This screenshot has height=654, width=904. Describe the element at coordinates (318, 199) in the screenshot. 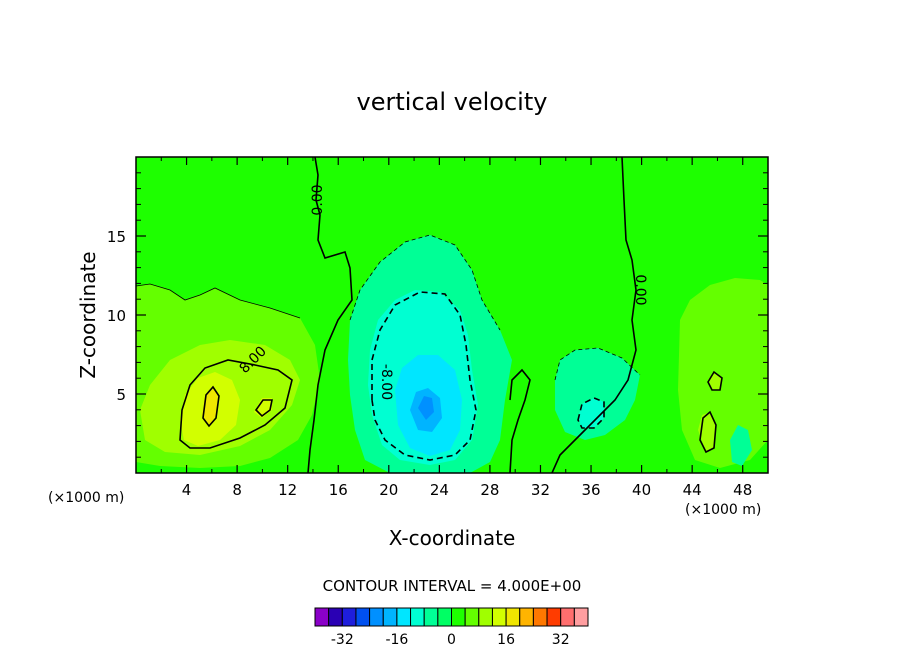

I see `contour-label-zero-left: 0.00` at that location.